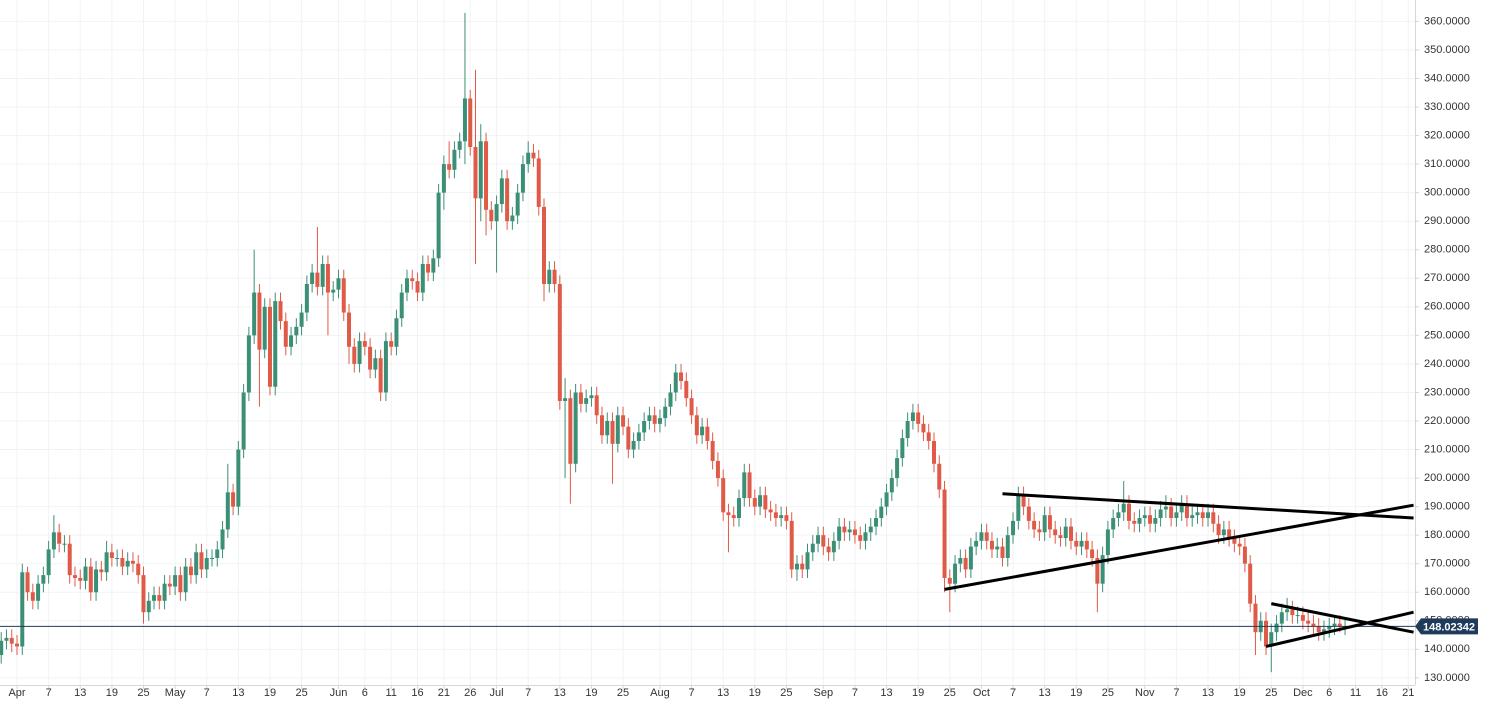 Image resolution: width=1493 pixels, height=706 pixels. I want to click on x-tick-label: Sep, so click(824, 693).